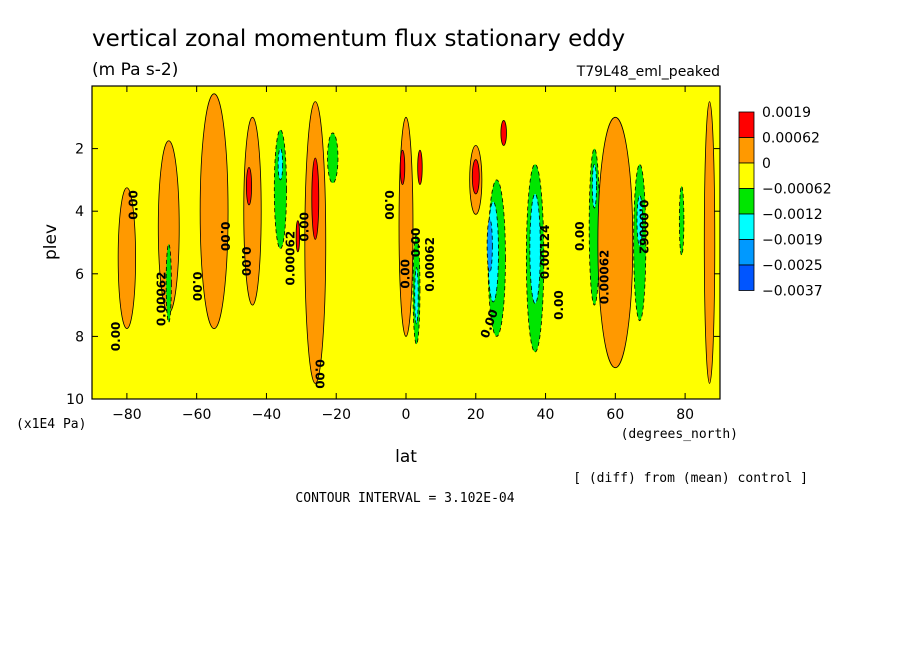  Describe the element at coordinates (648, 72) in the screenshot. I see `experiment-label: T79L48_eml_peaked` at that location.